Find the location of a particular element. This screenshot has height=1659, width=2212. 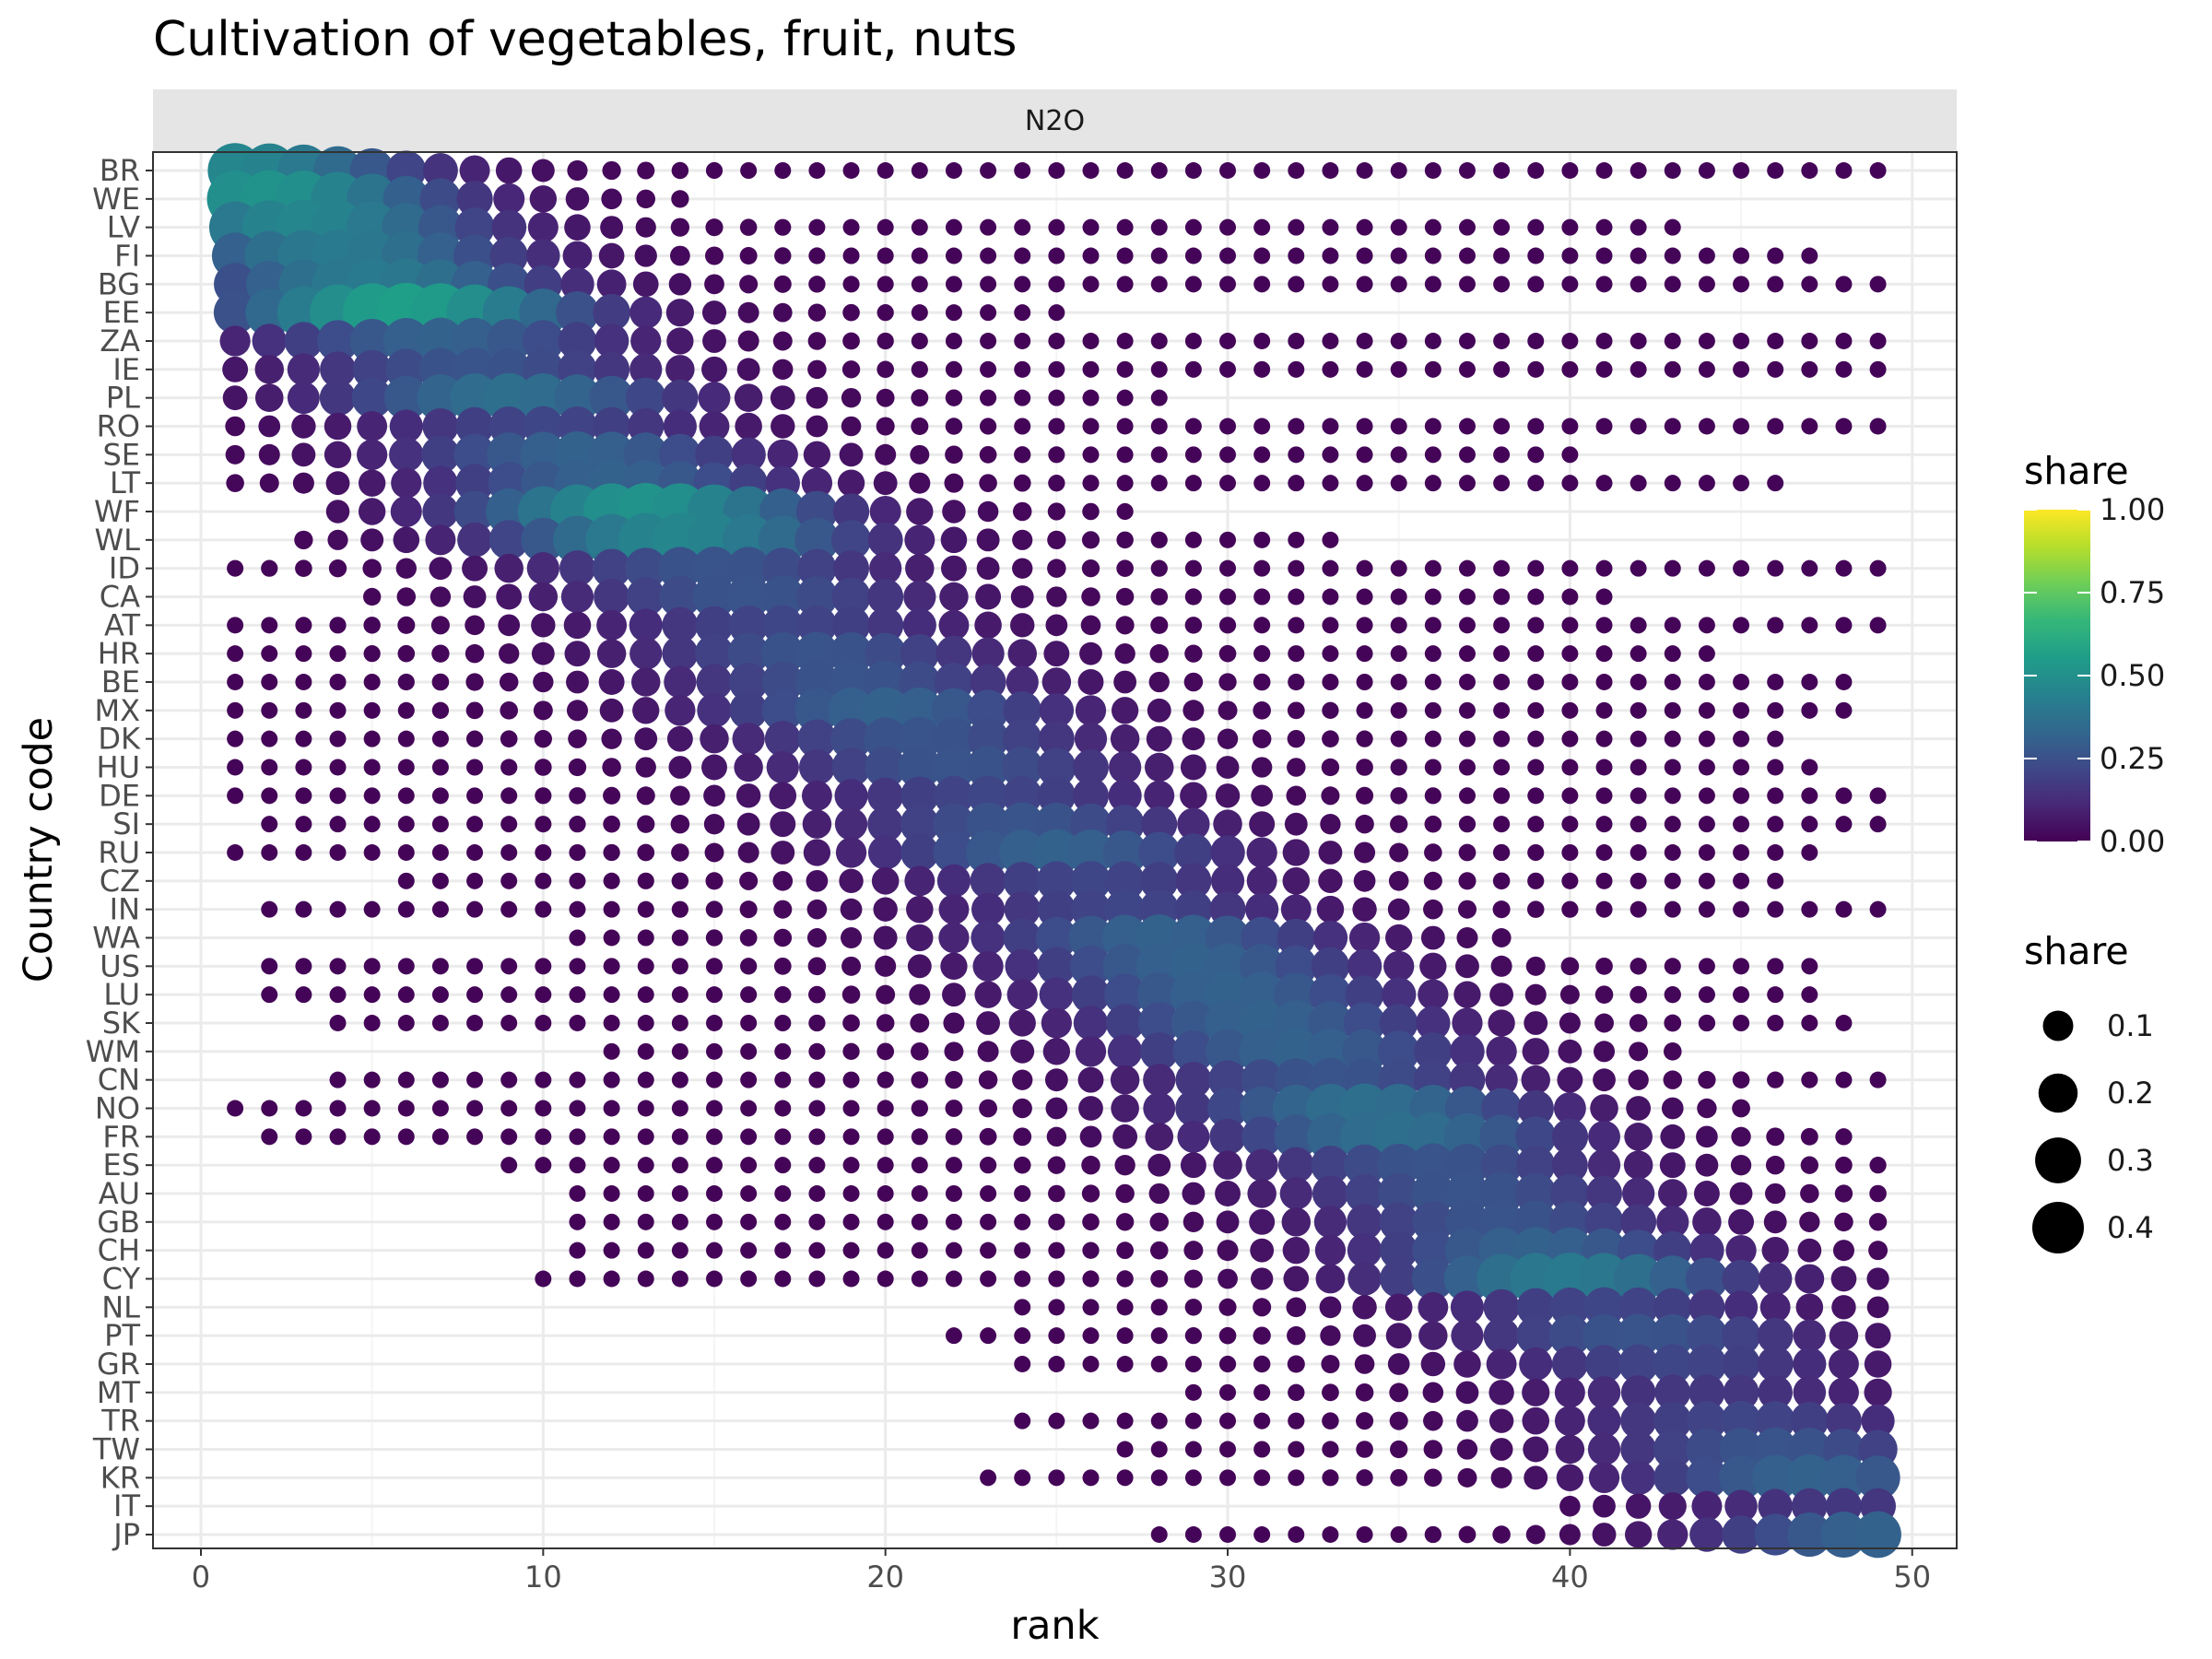

x-tick-label: 40 is located at coordinates (1570, 1576).